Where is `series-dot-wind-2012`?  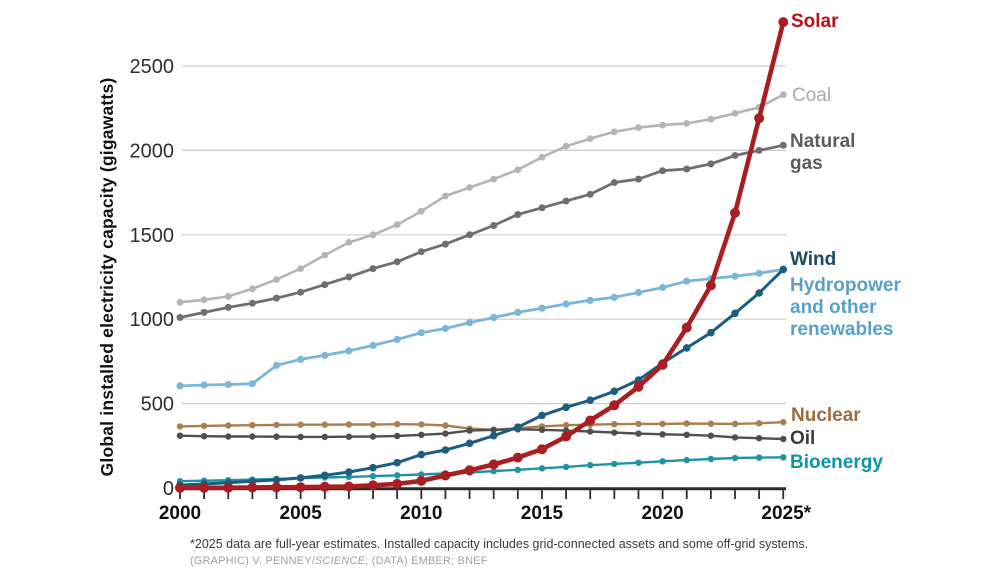 series-dot-wind-2012 is located at coordinates (469, 443).